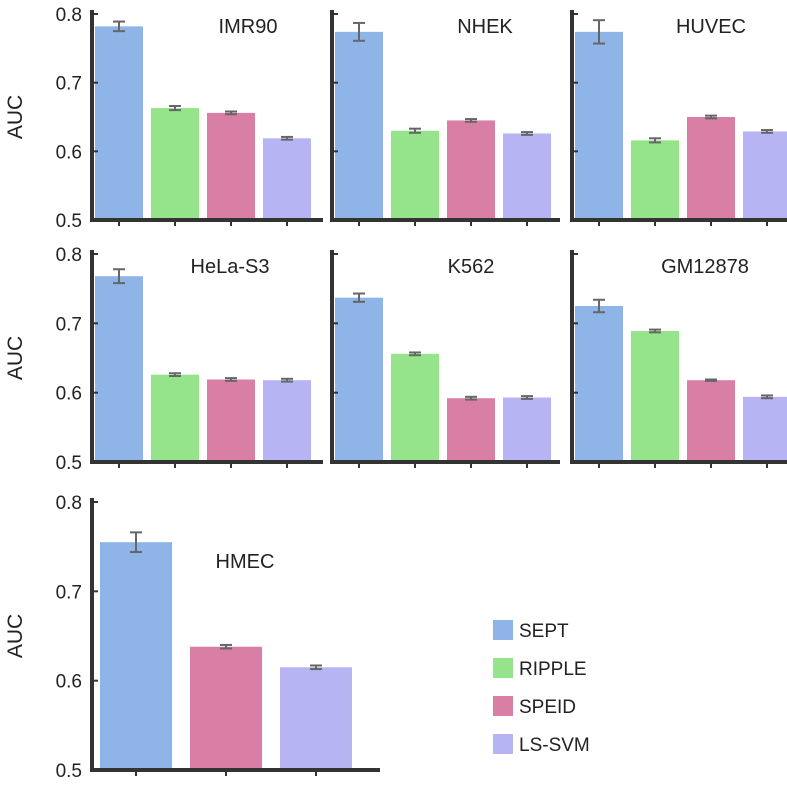  What do you see at coordinates (655, 180) in the screenshot?
I see `bar-huvec-ripple` at bounding box center [655, 180].